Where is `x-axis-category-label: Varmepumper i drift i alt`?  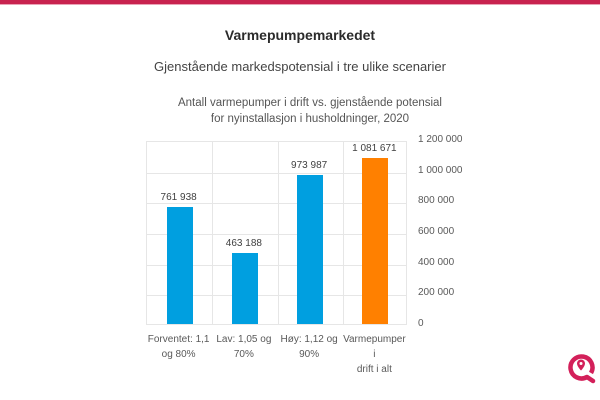 x-axis-category-label: Varmepumper i drift i alt is located at coordinates (374, 354).